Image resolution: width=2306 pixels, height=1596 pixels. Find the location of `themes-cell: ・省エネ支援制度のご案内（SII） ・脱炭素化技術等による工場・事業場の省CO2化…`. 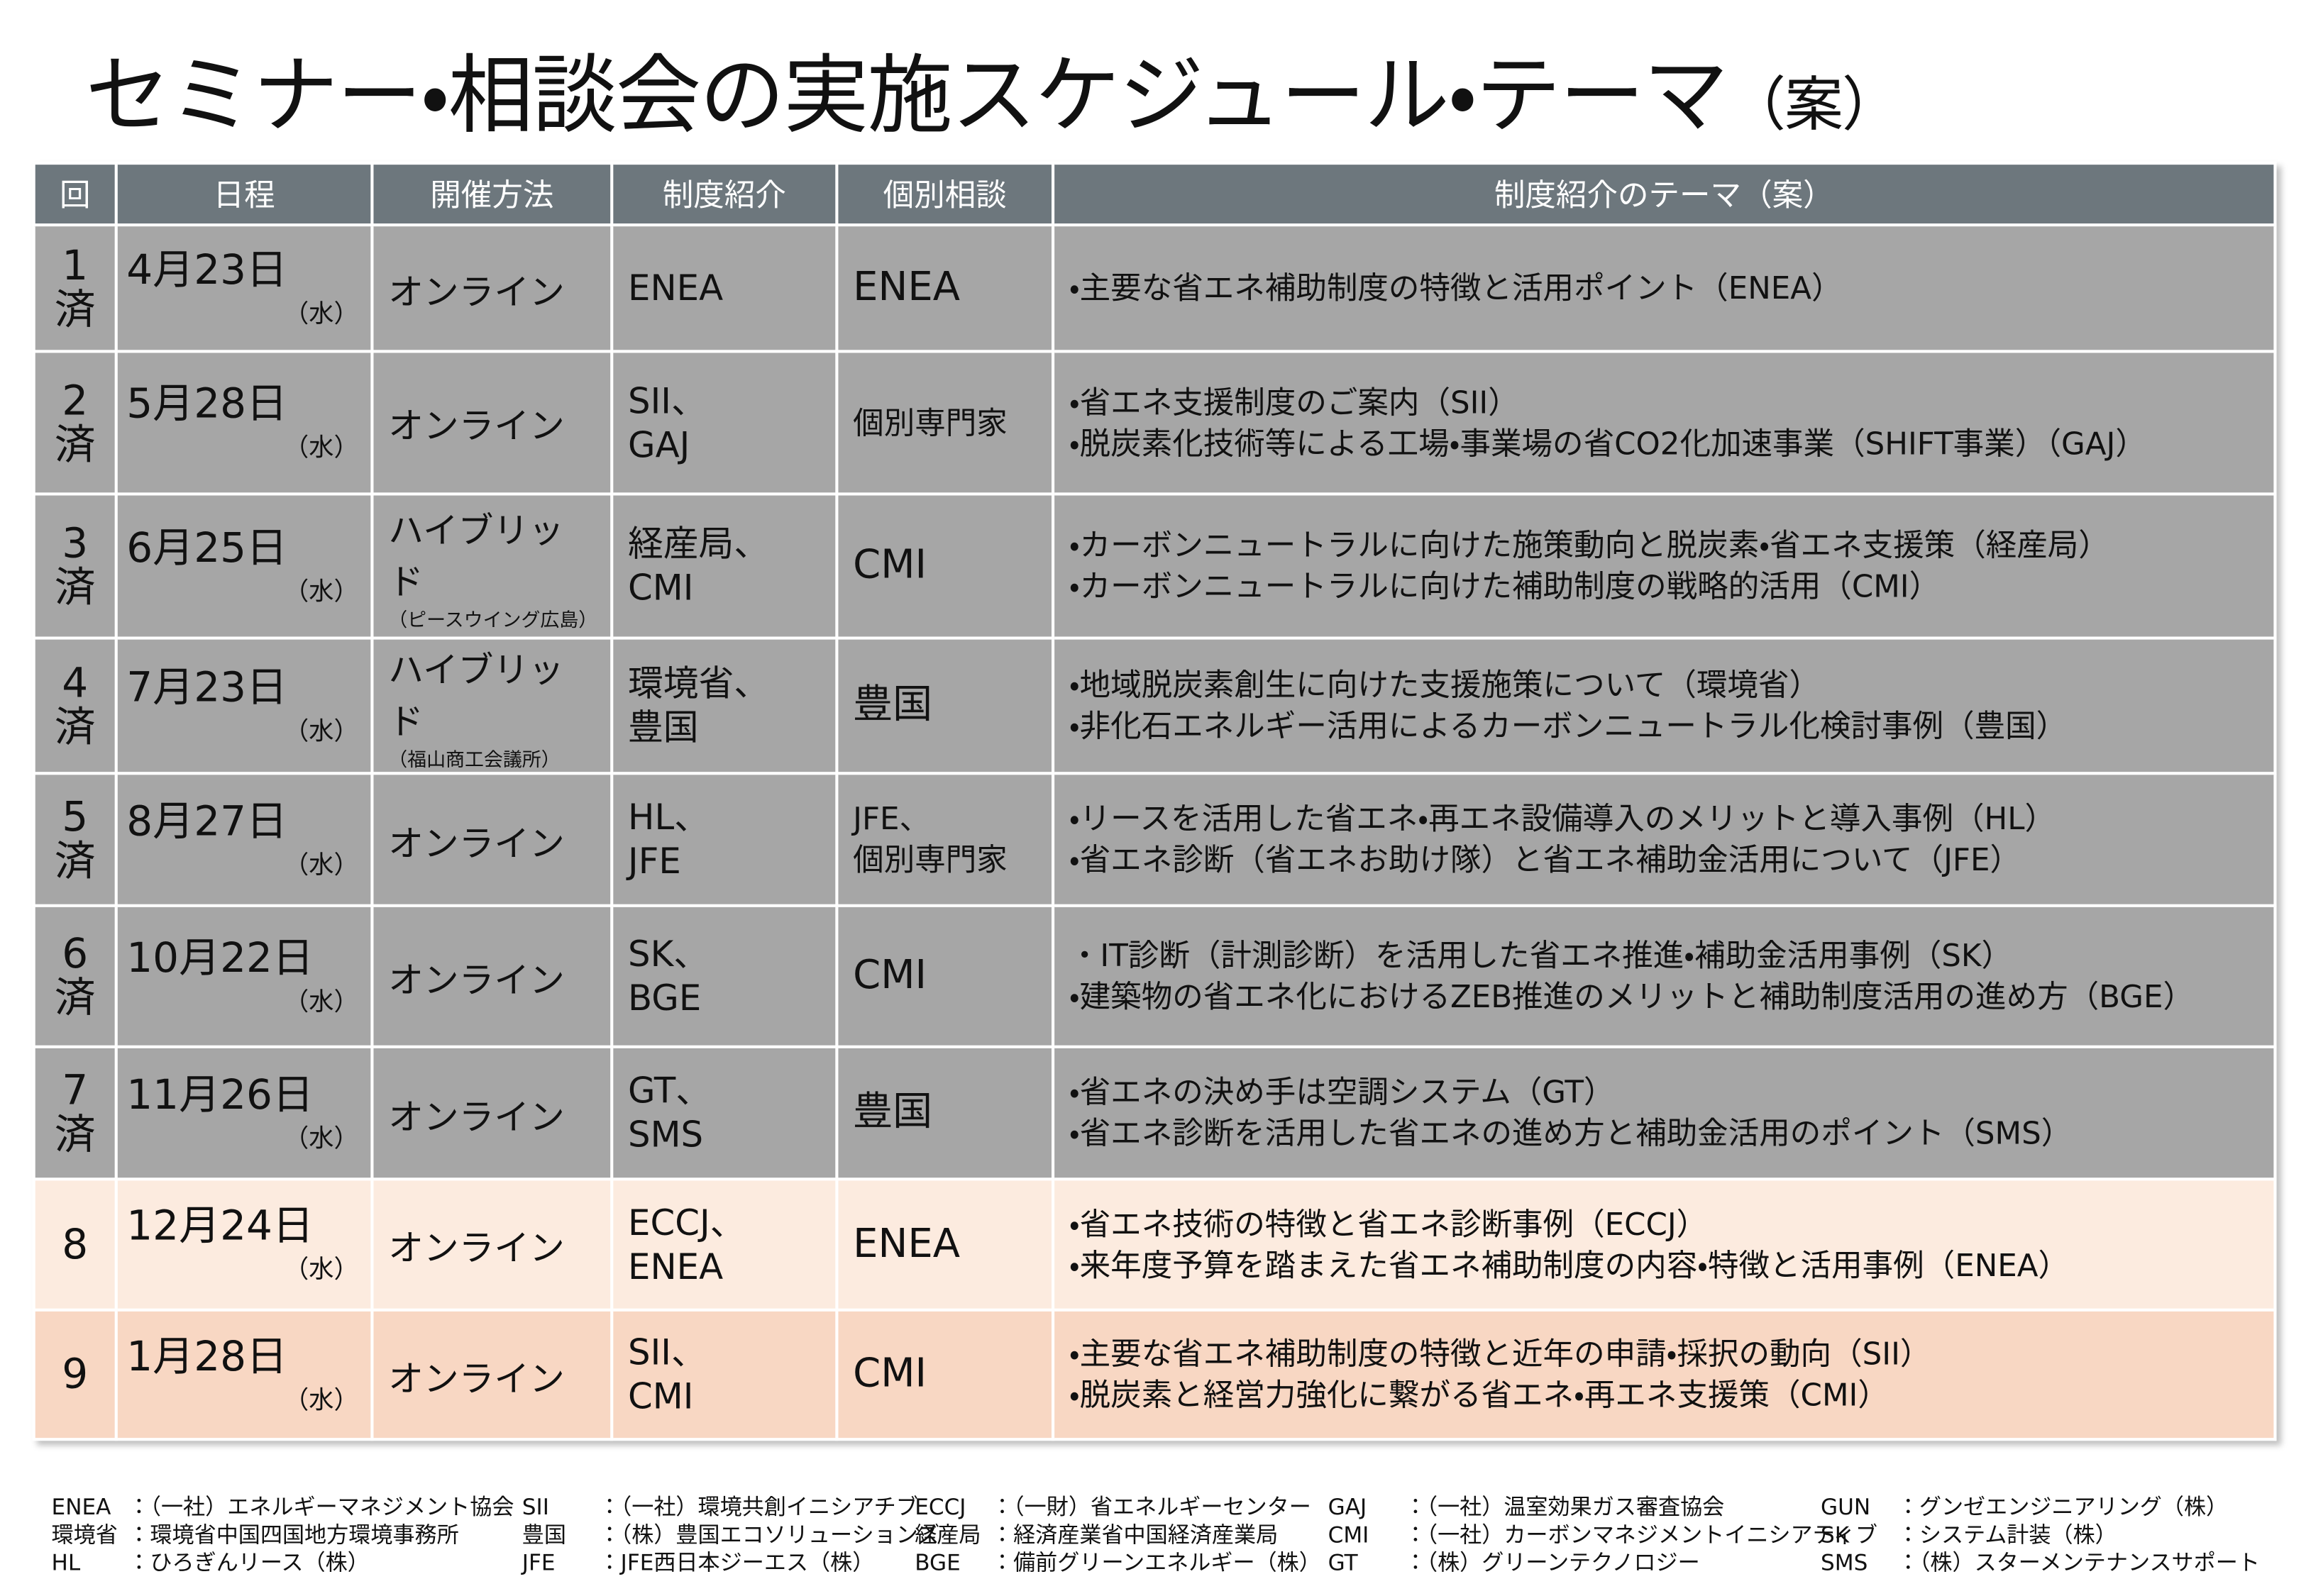

themes-cell: ・省エネ支援制度のご案内（SII） ・脱炭素化技術等による工場・事業場の省CO2化… is located at coordinates (1664, 423).